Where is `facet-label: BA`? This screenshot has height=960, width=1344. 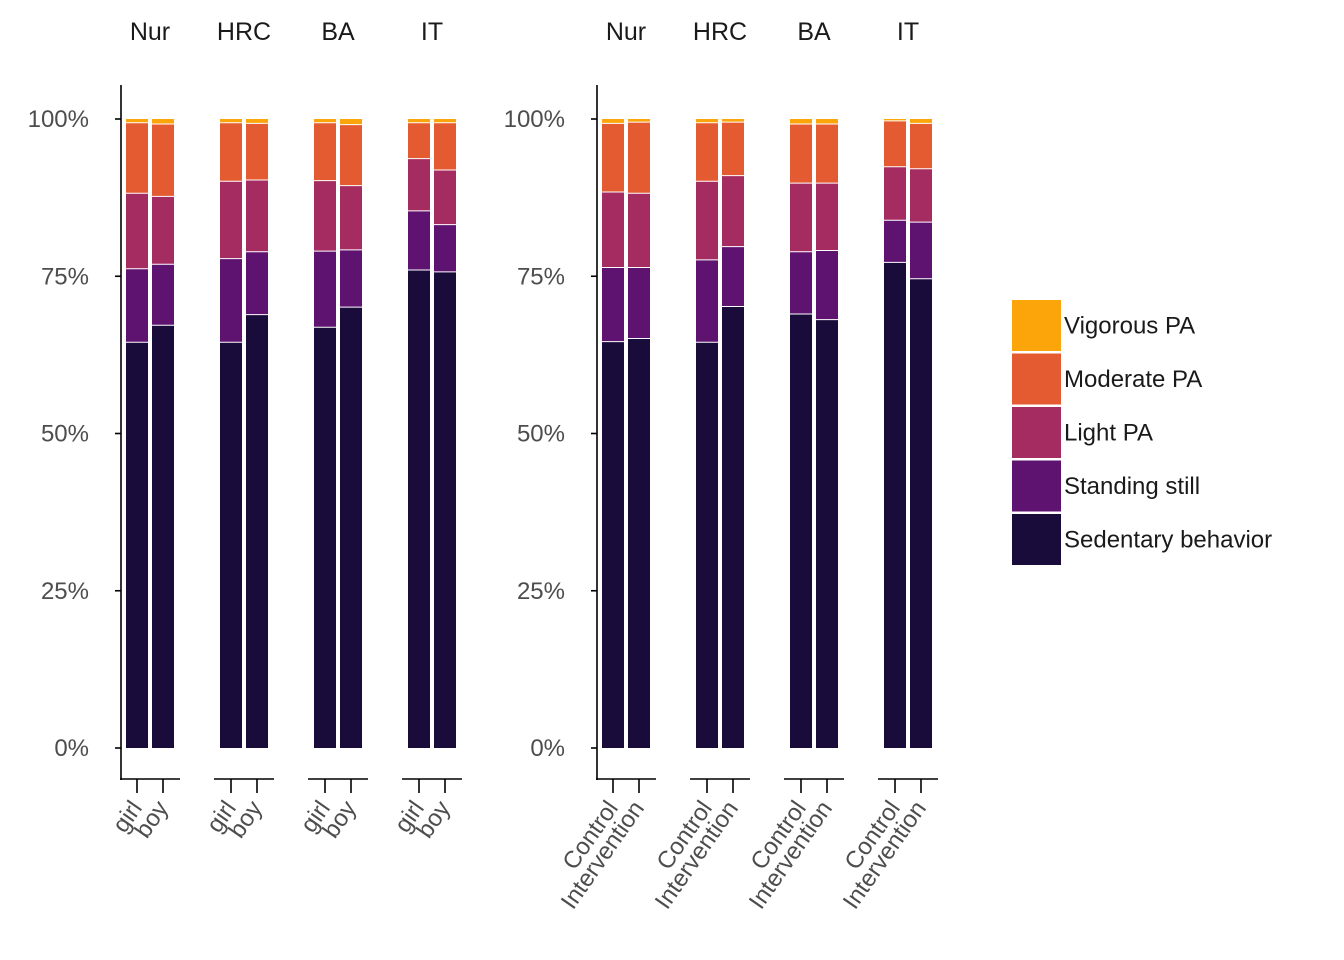
facet-label: BA is located at coordinates (814, 32).